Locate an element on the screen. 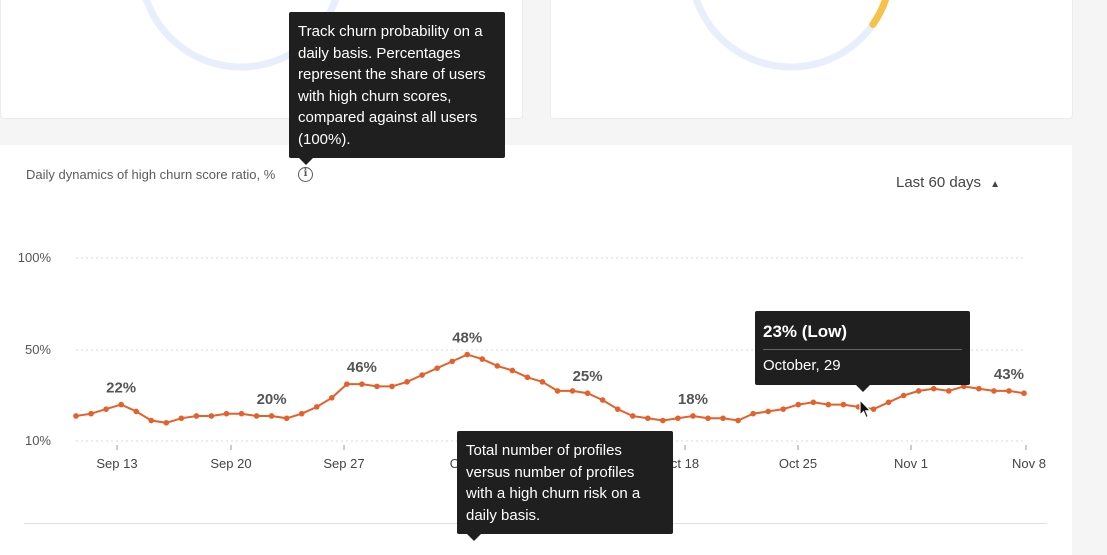 The height and width of the screenshot is (555, 1107). x-tick-label: Sep 13 is located at coordinates (116, 463).